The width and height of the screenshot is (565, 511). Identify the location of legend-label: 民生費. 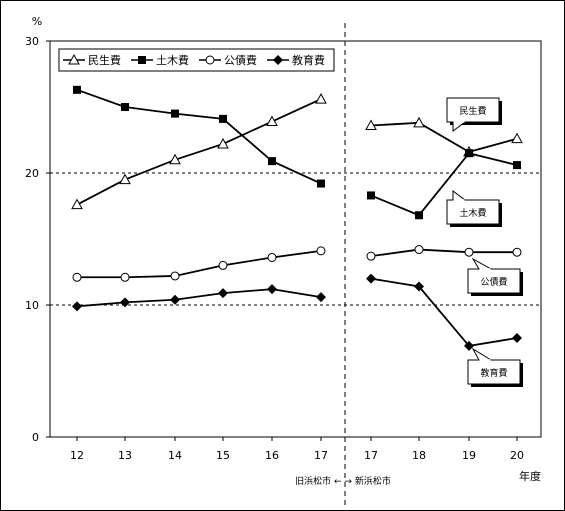
(104, 60).